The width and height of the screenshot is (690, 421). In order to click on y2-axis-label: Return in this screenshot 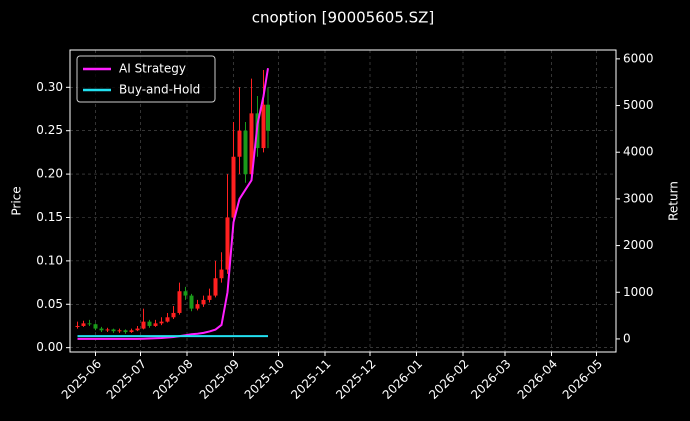, I will do `click(674, 201)`.